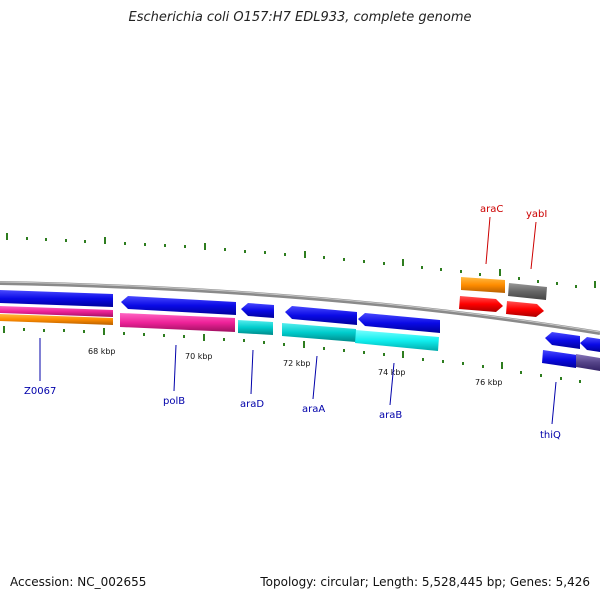 The image size is (600, 600). Describe the element at coordinates (390, 415) in the screenshot. I see `gene-label-arab: araB` at that location.